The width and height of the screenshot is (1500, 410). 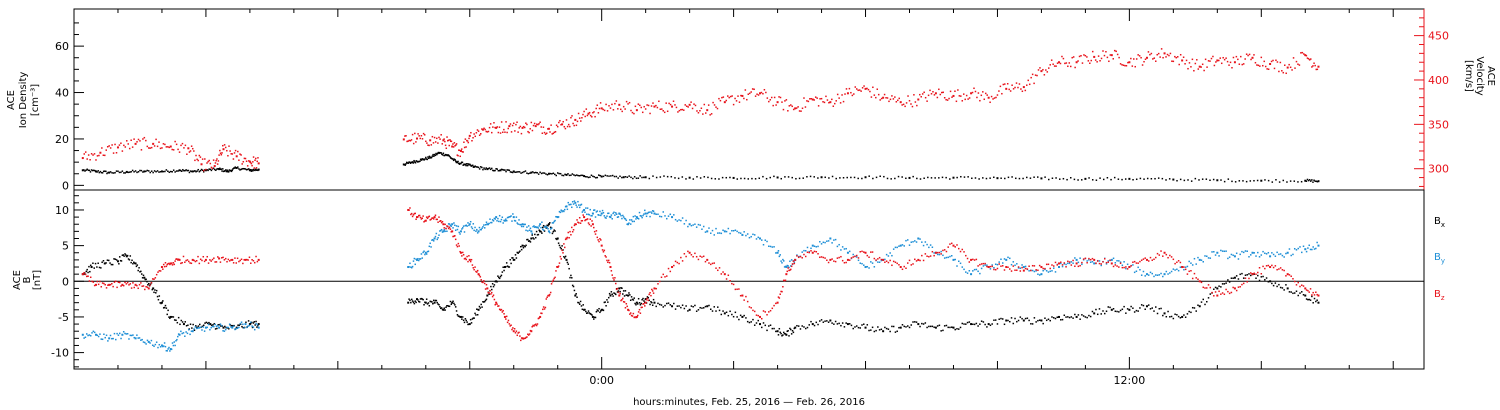 What do you see at coordinates (1490, 76) in the screenshot?
I see `top-y2label-line-1: ACE` at bounding box center [1490, 76].